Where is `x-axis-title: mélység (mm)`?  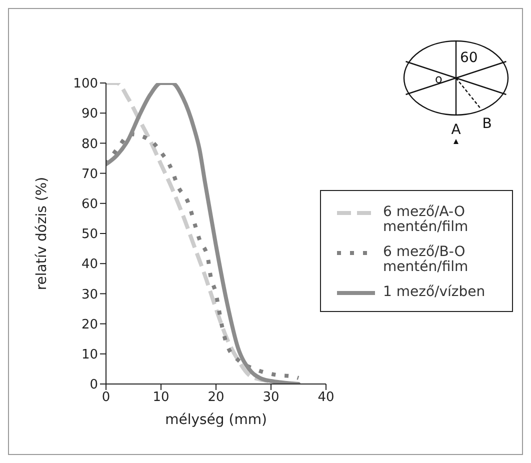 x-axis-title: mélység (mm) is located at coordinates (216, 420).